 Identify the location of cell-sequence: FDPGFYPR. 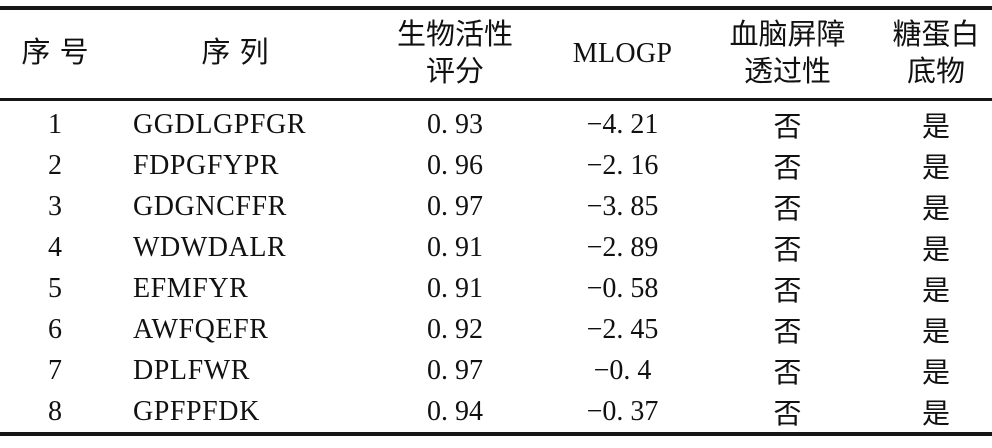
(206, 165).